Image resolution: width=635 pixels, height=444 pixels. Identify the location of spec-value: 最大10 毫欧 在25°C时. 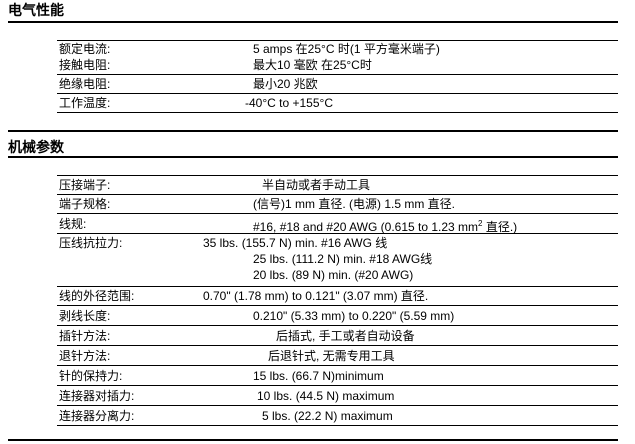
(312, 65).